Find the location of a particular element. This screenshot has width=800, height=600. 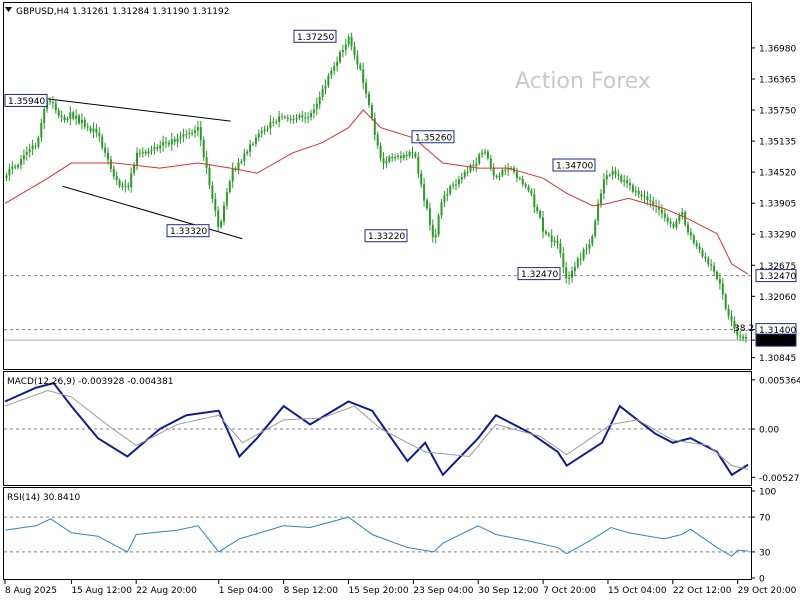

x-axis-label: 15 Aug 12:00 is located at coordinates (101, 591).